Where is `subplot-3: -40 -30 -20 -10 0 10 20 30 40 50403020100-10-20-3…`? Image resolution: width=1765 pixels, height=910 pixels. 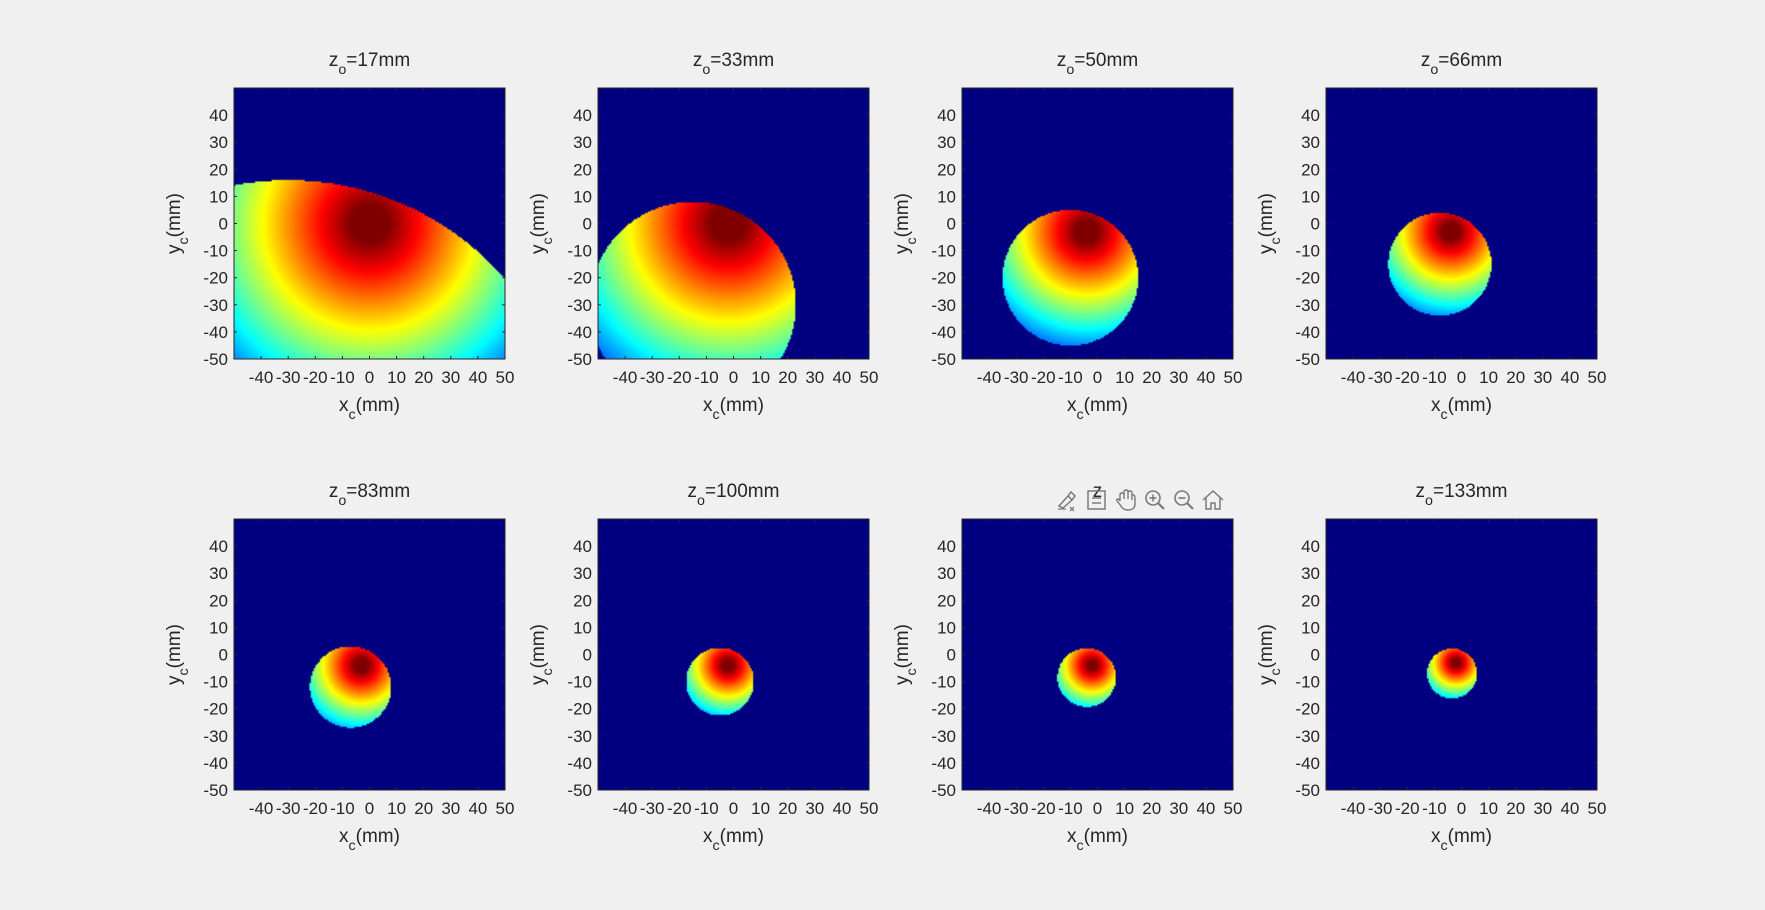 subplot-3: -40 -30 -20 -10 0 10 20 30 40 50403020100-10-20-3… is located at coordinates (1067, 236).